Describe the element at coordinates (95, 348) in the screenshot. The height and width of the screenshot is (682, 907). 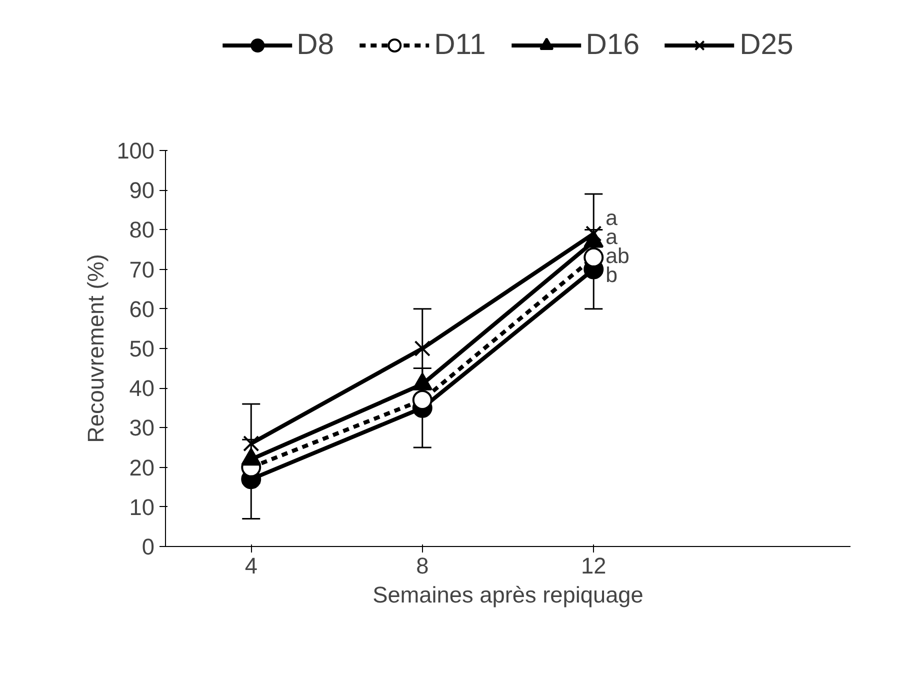
I see `y-axis-title: Recouvrement (%)` at that location.